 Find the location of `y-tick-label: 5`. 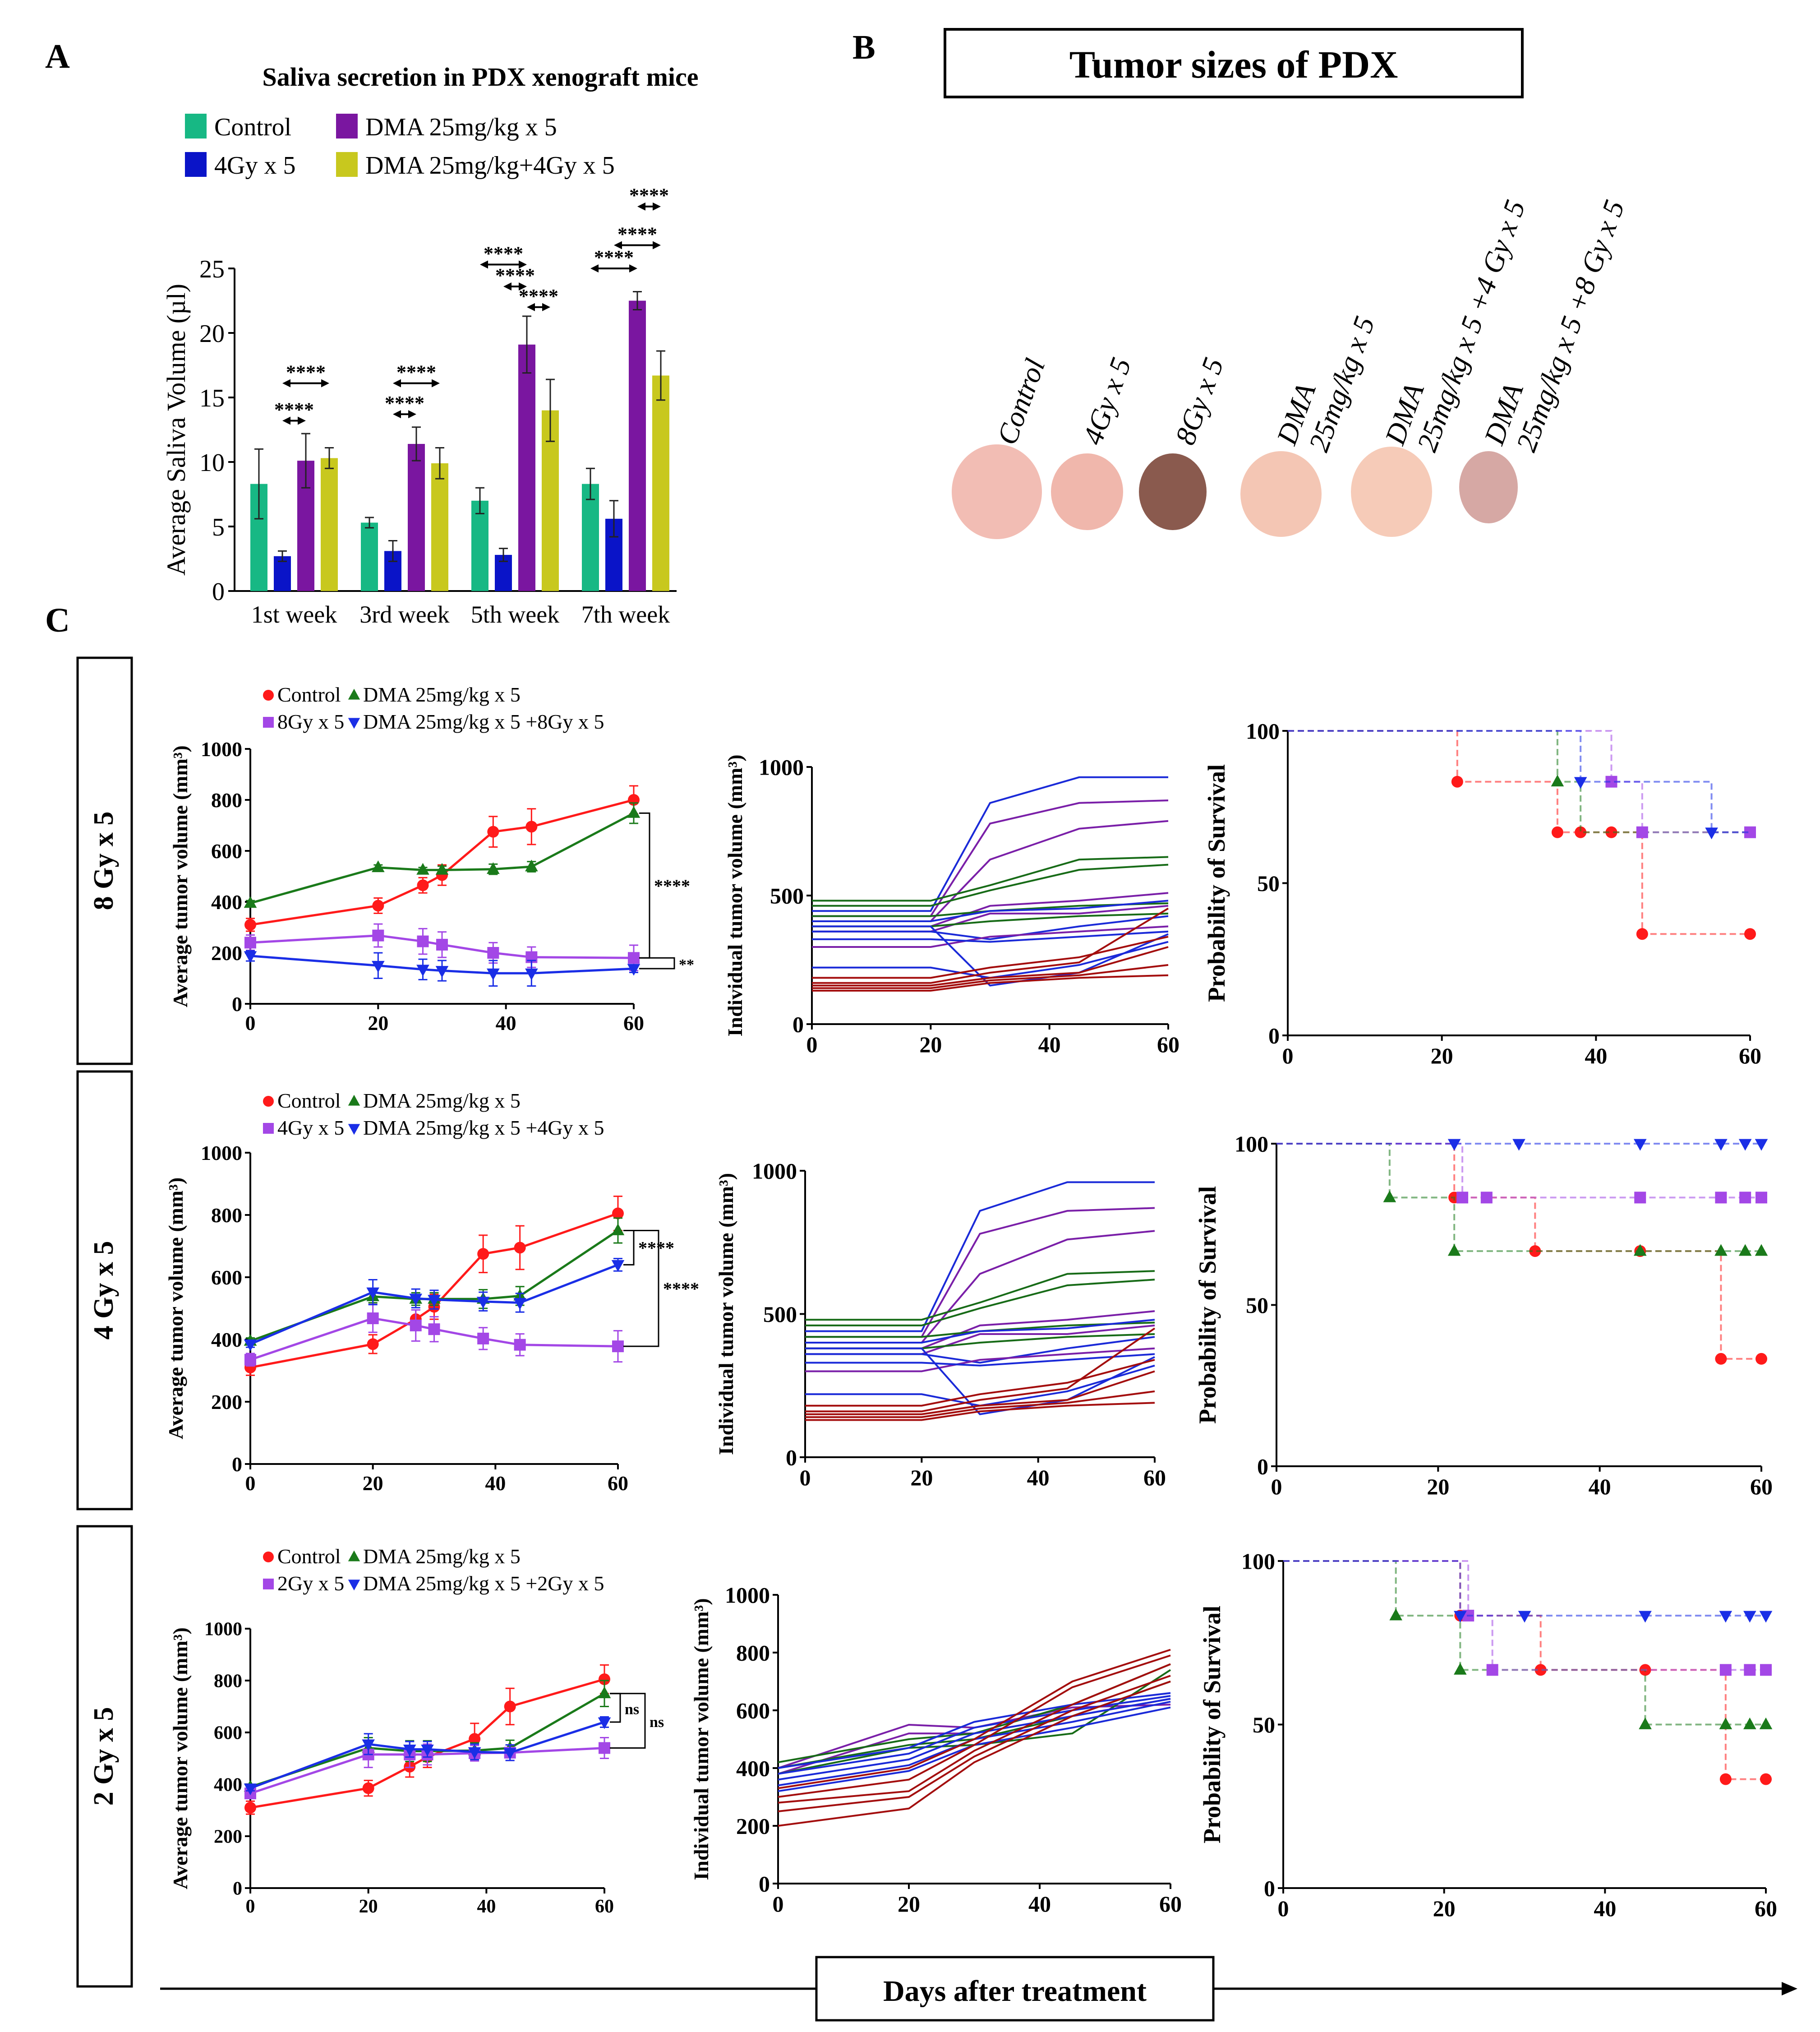

y-tick-label: 5 is located at coordinates (218, 527).